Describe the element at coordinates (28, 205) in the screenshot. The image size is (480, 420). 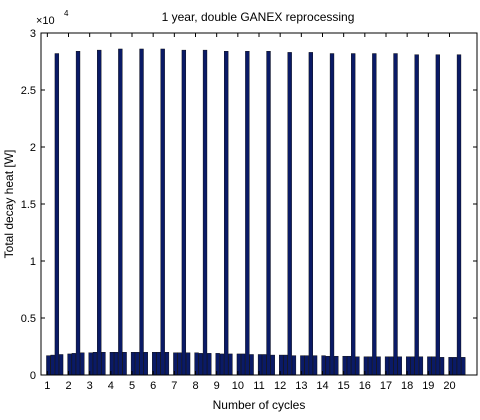
I see `y-tick-label: 1.5` at that location.